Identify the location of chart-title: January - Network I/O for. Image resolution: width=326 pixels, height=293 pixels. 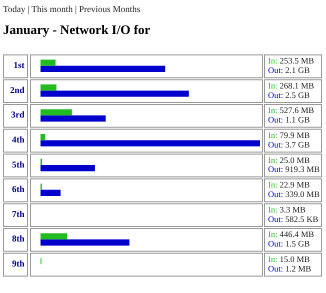
(77, 30).